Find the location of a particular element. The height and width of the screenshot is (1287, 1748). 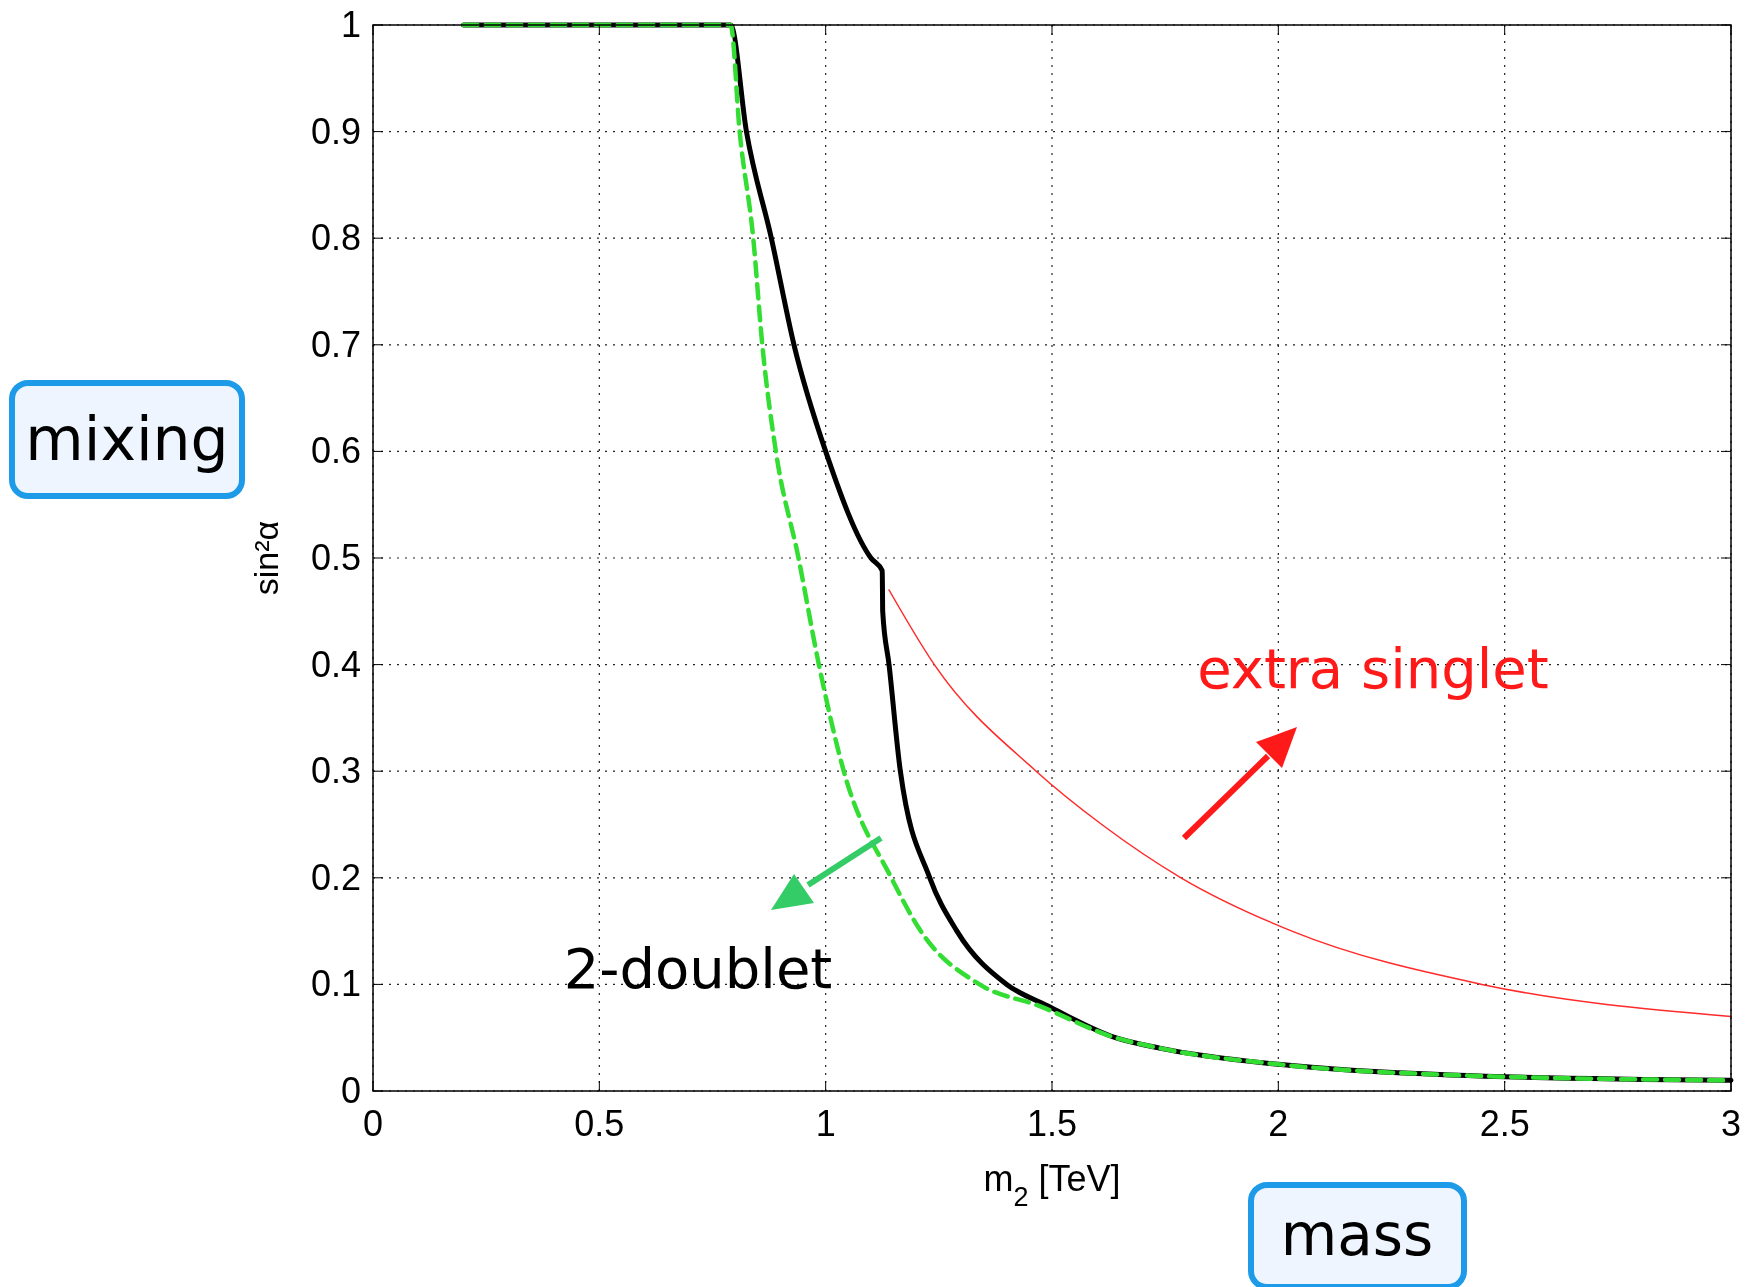

x-tick-label: 1 is located at coordinates (825, 1123).